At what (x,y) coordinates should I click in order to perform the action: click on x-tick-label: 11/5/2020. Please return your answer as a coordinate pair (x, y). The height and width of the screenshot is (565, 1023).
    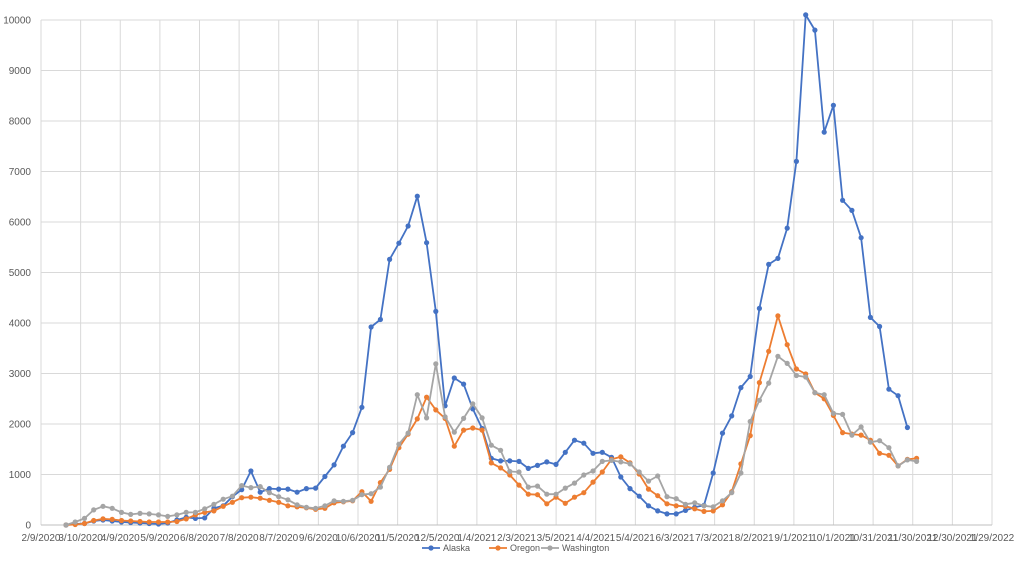
    Looking at the image, I should click on (398, 538).